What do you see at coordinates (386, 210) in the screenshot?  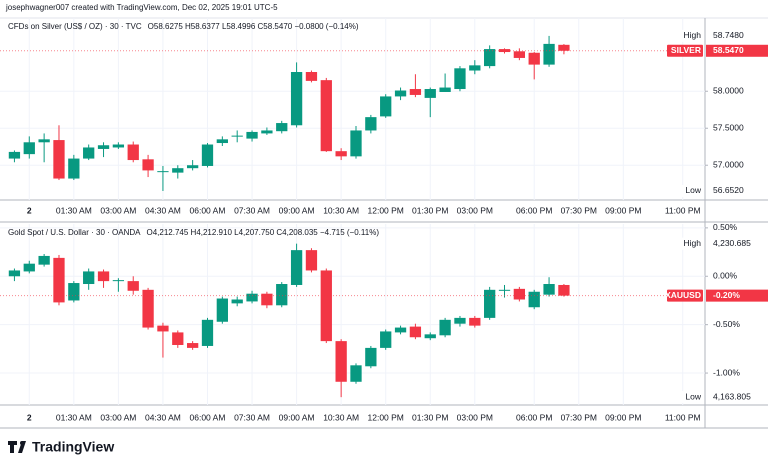 I see `x-tick-label: 12:00 PM` at bounding box center [386, 210].